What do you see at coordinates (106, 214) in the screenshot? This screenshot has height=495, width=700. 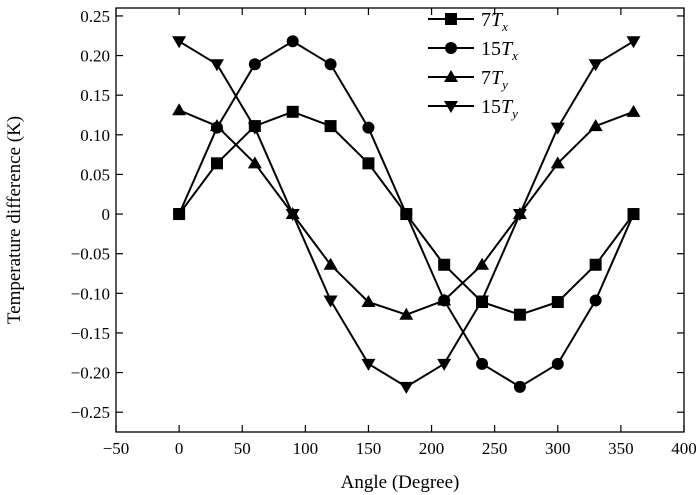 I see `y-tick-label: 0` at bounding box center [106, 214].